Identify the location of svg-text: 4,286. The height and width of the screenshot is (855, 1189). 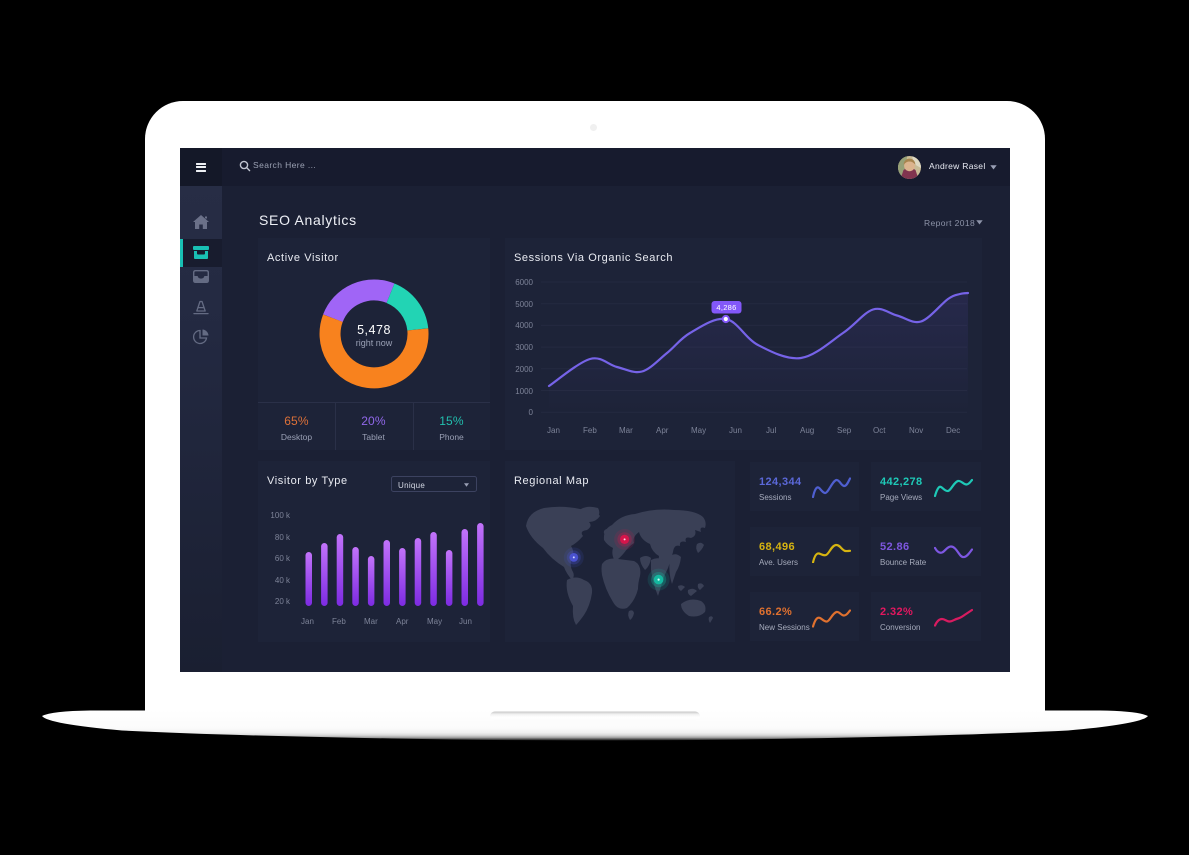
(726, 307).